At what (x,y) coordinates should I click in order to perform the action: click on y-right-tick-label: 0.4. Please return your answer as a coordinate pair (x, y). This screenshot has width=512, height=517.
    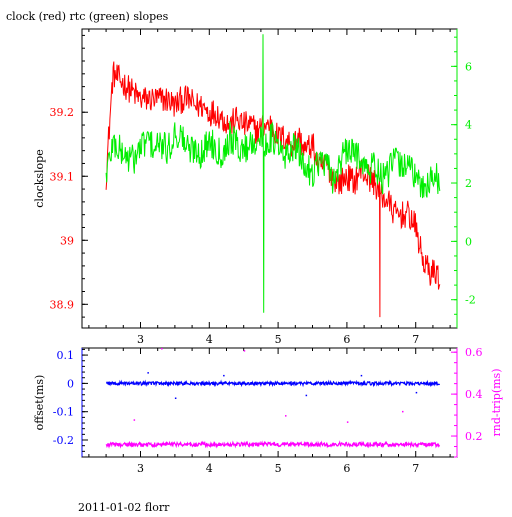
    Looking at the image, I should click on (474, 394).